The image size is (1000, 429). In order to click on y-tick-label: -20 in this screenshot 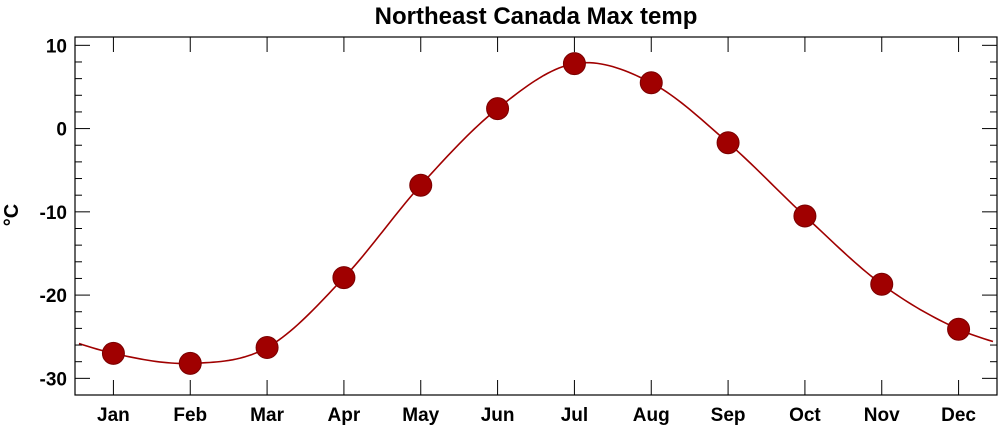, I will do `click(53, 296)`.